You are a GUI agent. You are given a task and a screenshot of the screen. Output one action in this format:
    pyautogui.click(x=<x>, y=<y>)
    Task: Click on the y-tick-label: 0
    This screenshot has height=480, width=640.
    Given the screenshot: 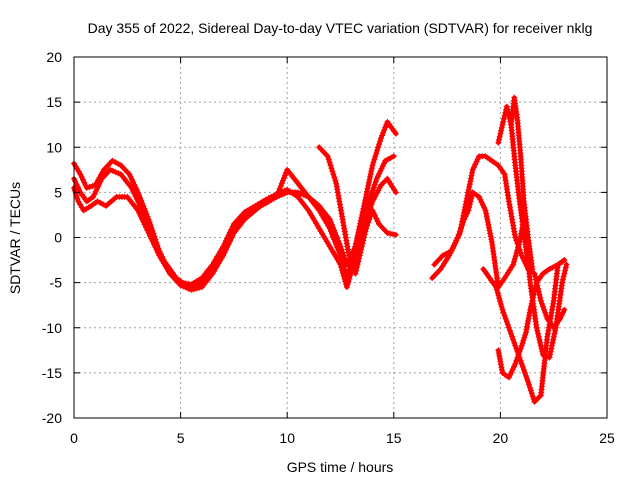 What is the action you would take?
    pyautogui.click(x=58, y=238)
    